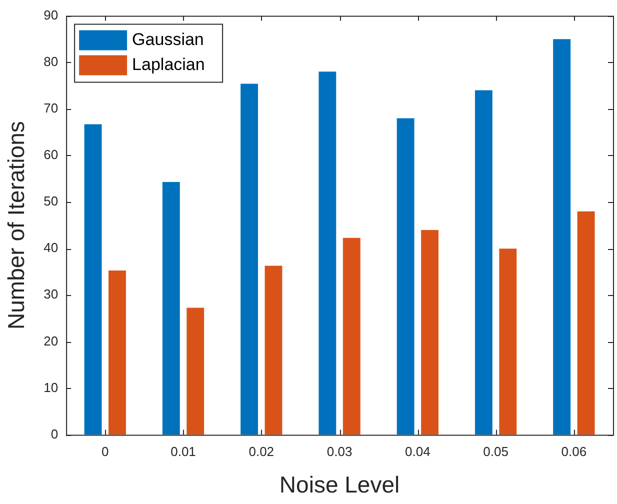  I want to click on x-tick-label: 0, so click(105, 452).